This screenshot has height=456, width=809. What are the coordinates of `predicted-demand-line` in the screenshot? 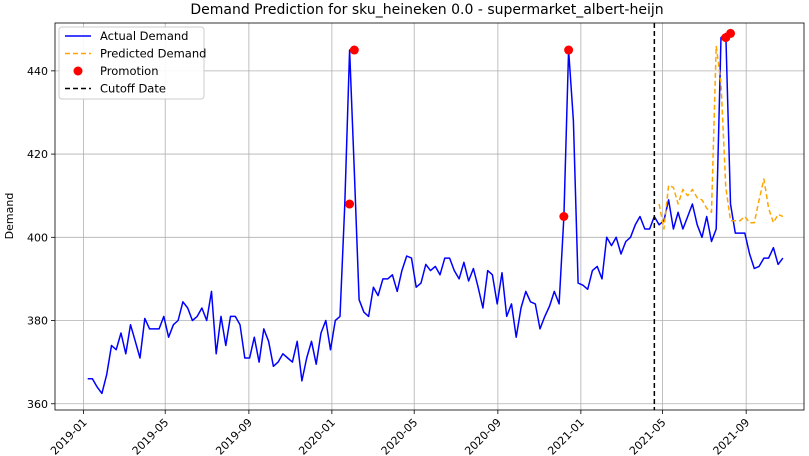 It's located at (721, 137).